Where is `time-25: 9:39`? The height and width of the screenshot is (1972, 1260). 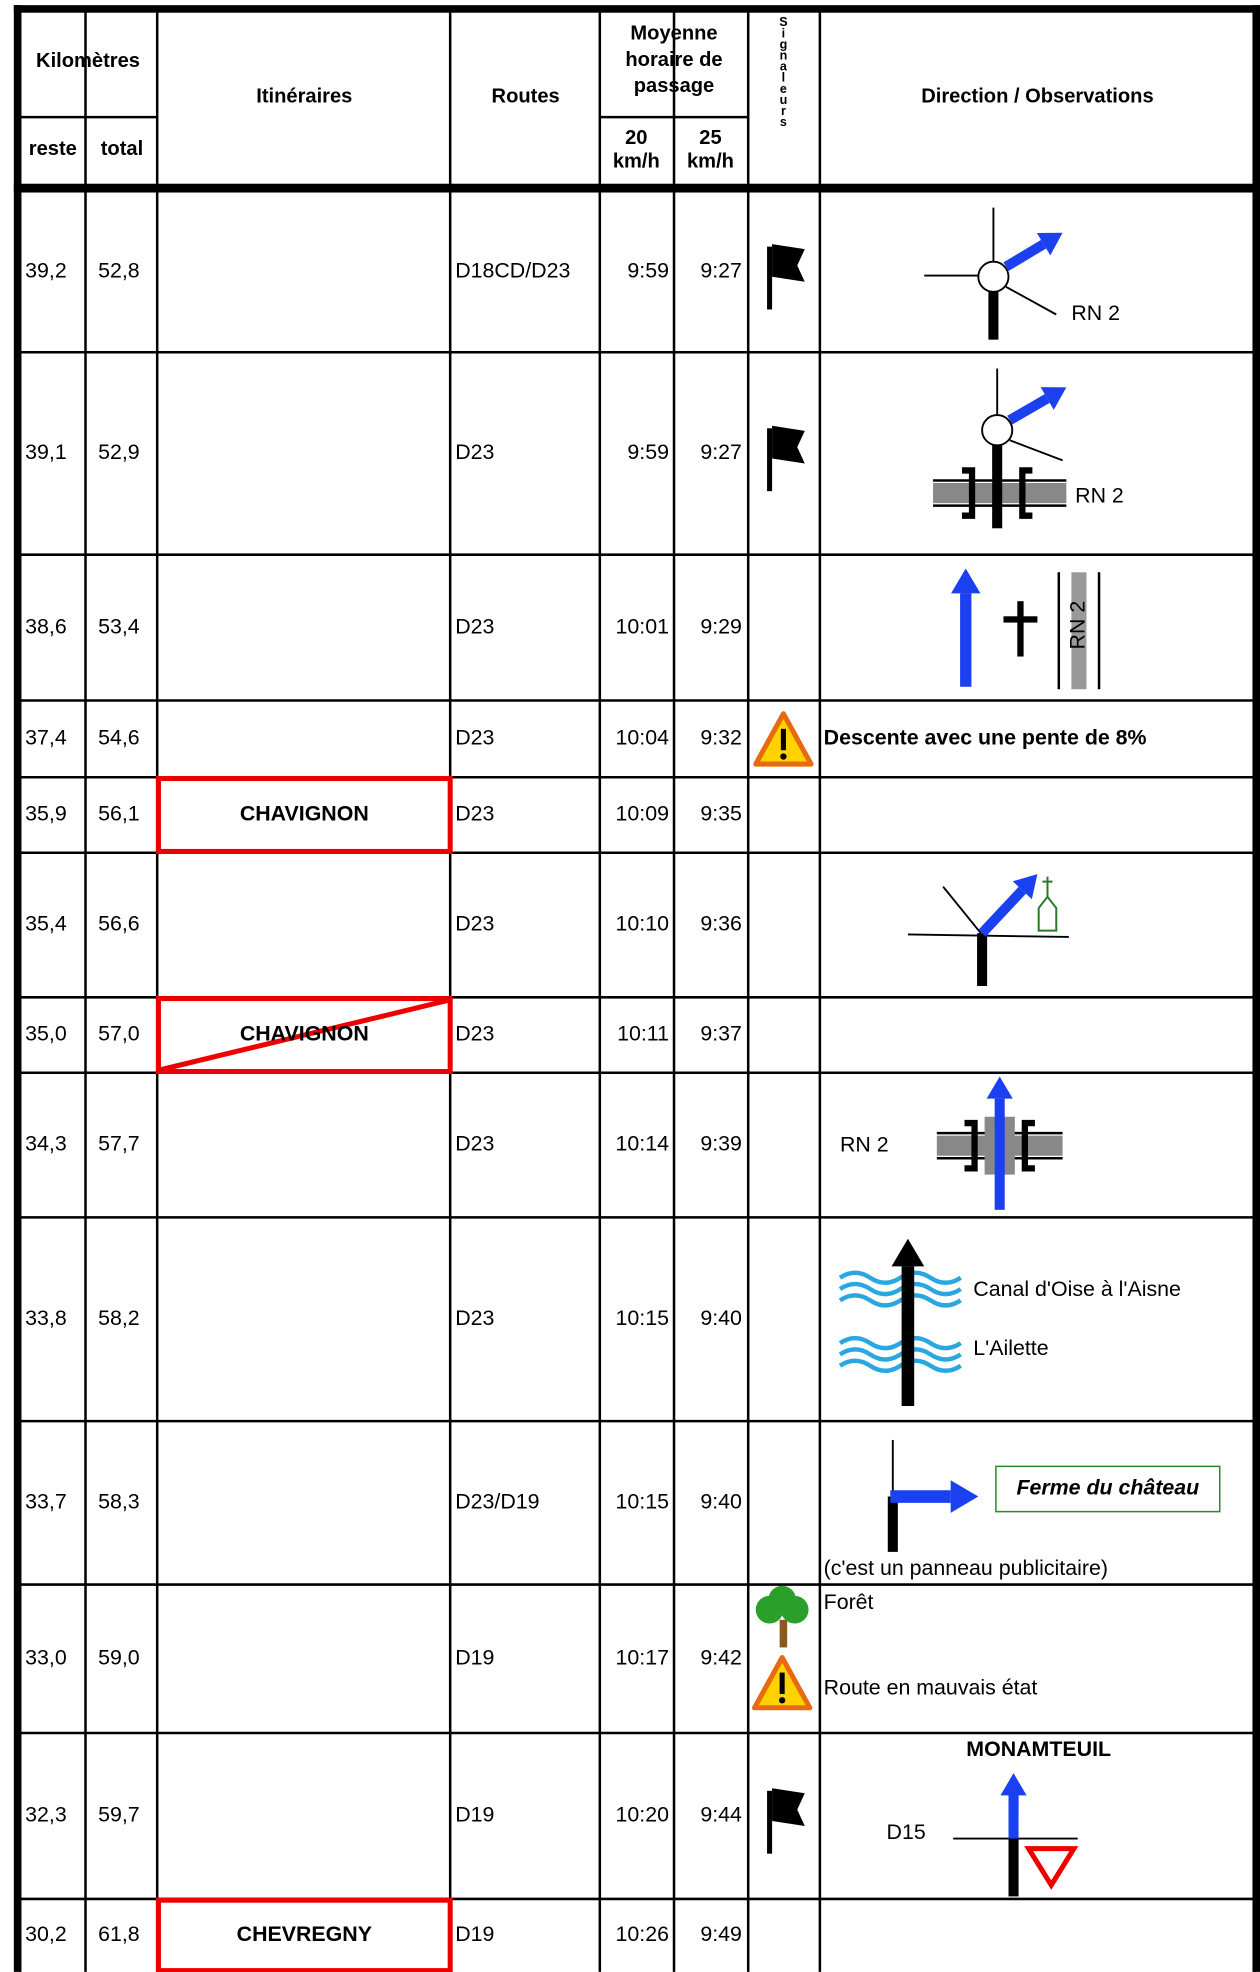
time-25: 9:39 is located at coordinates (721, 1144).